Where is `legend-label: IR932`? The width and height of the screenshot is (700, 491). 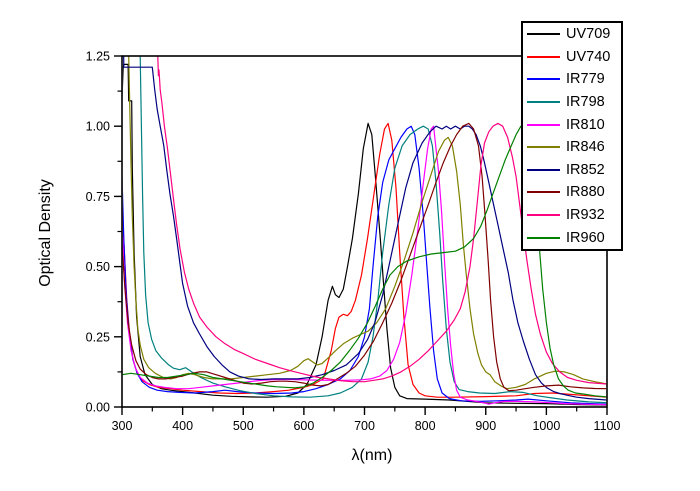
legend-label: IR932 is located at coordinates (585, 215).